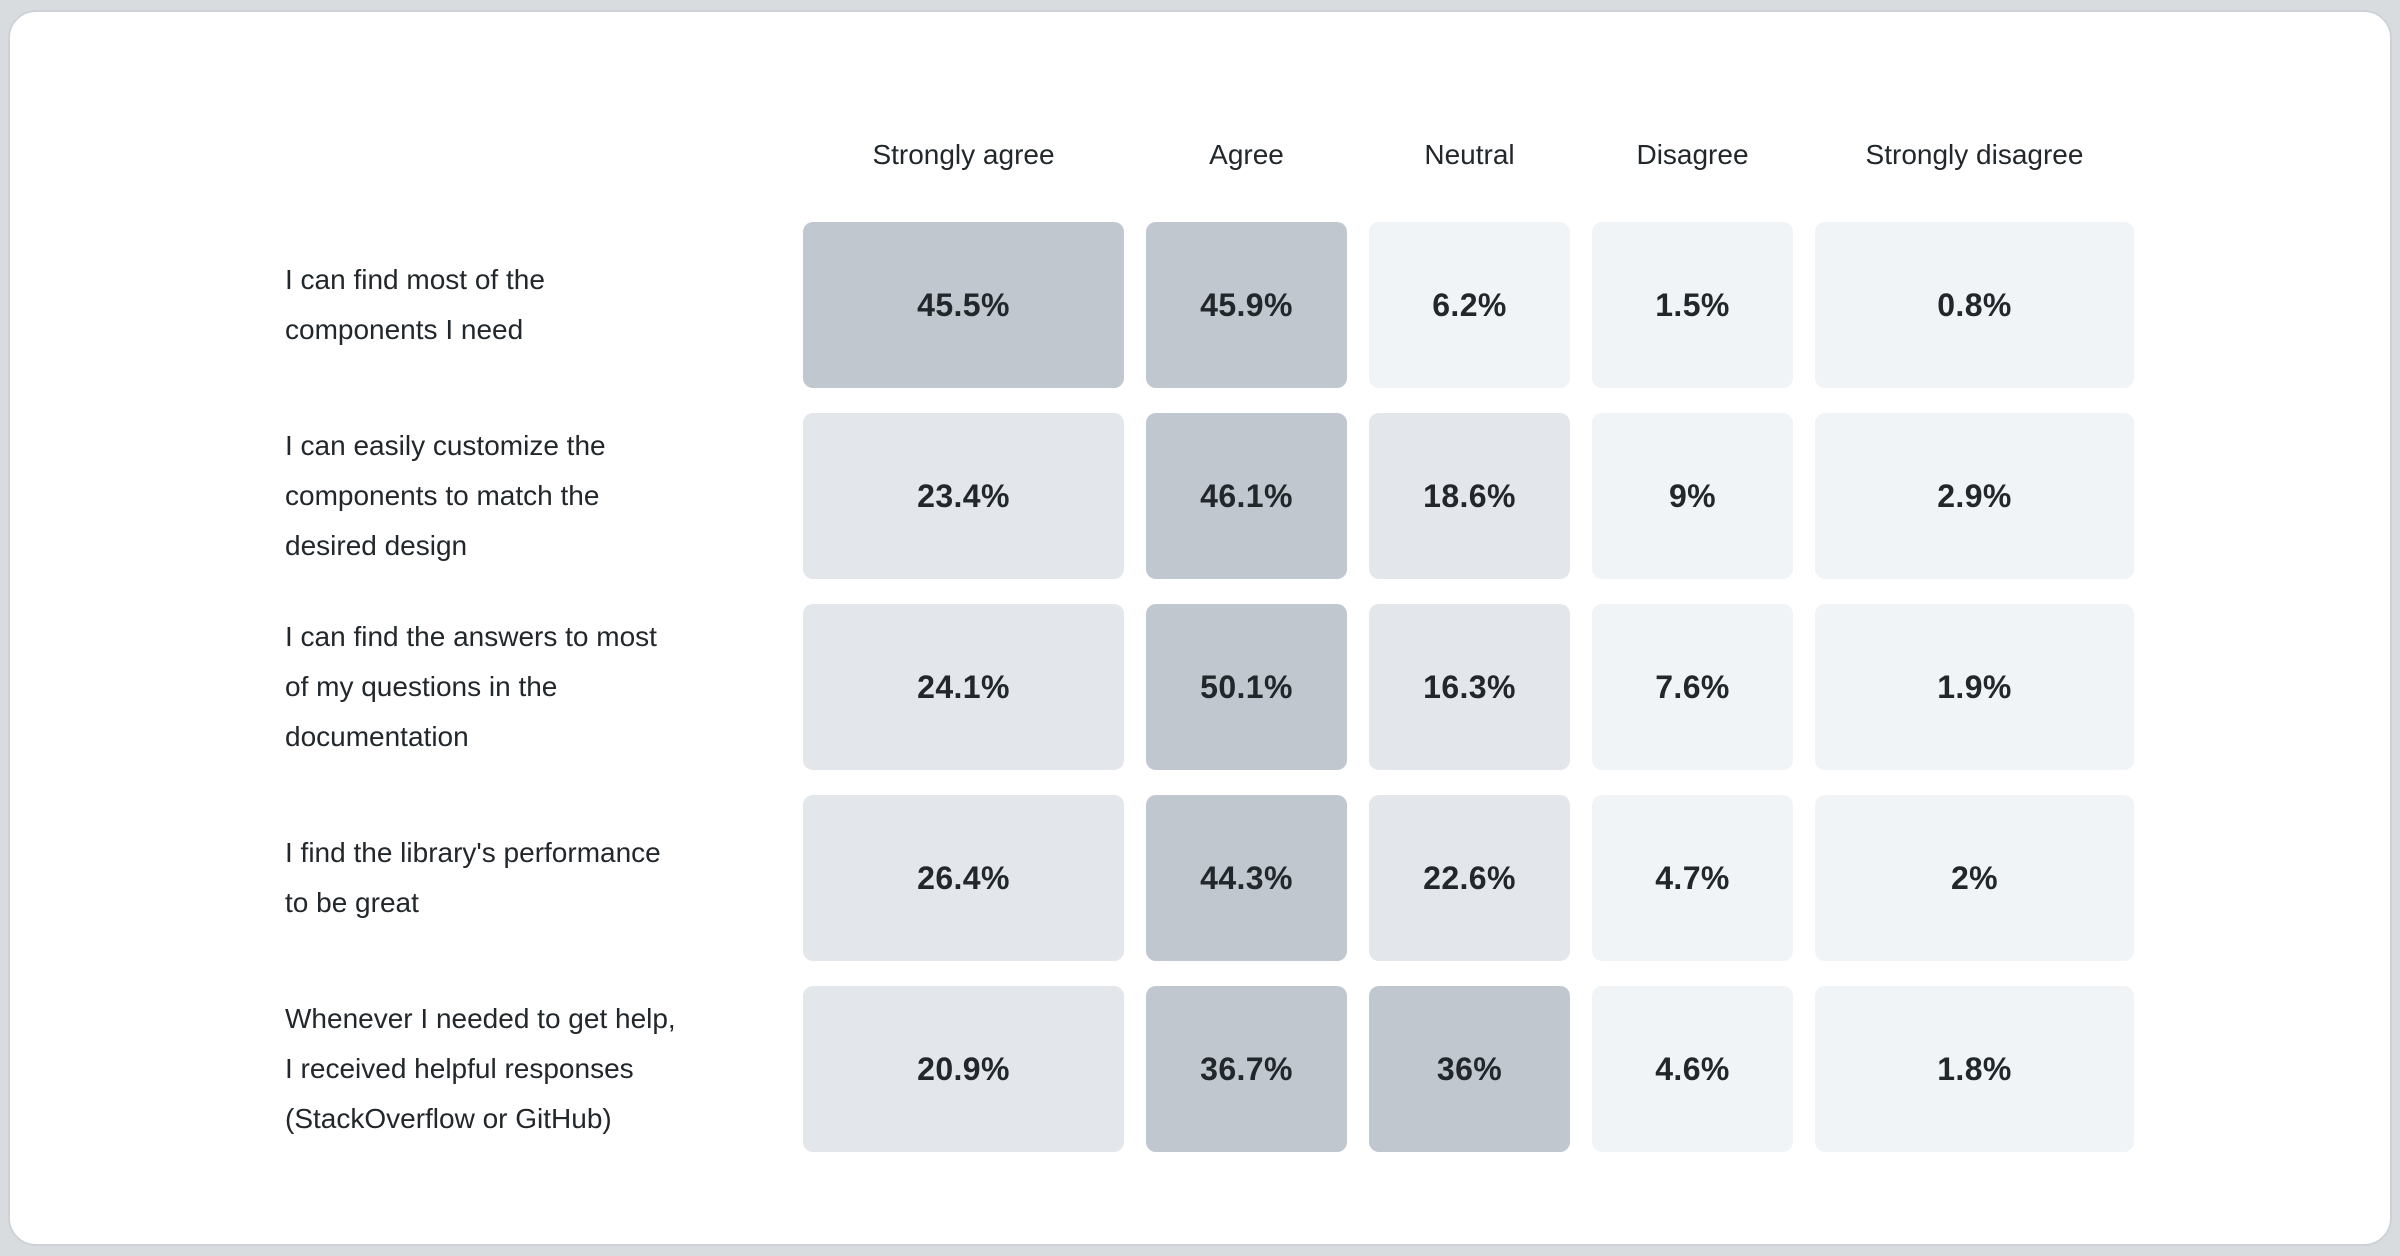  Describe the element at coordinates (1246, 496) in the screenshot. I see `heatmap-cell: 46.1%` at that location.